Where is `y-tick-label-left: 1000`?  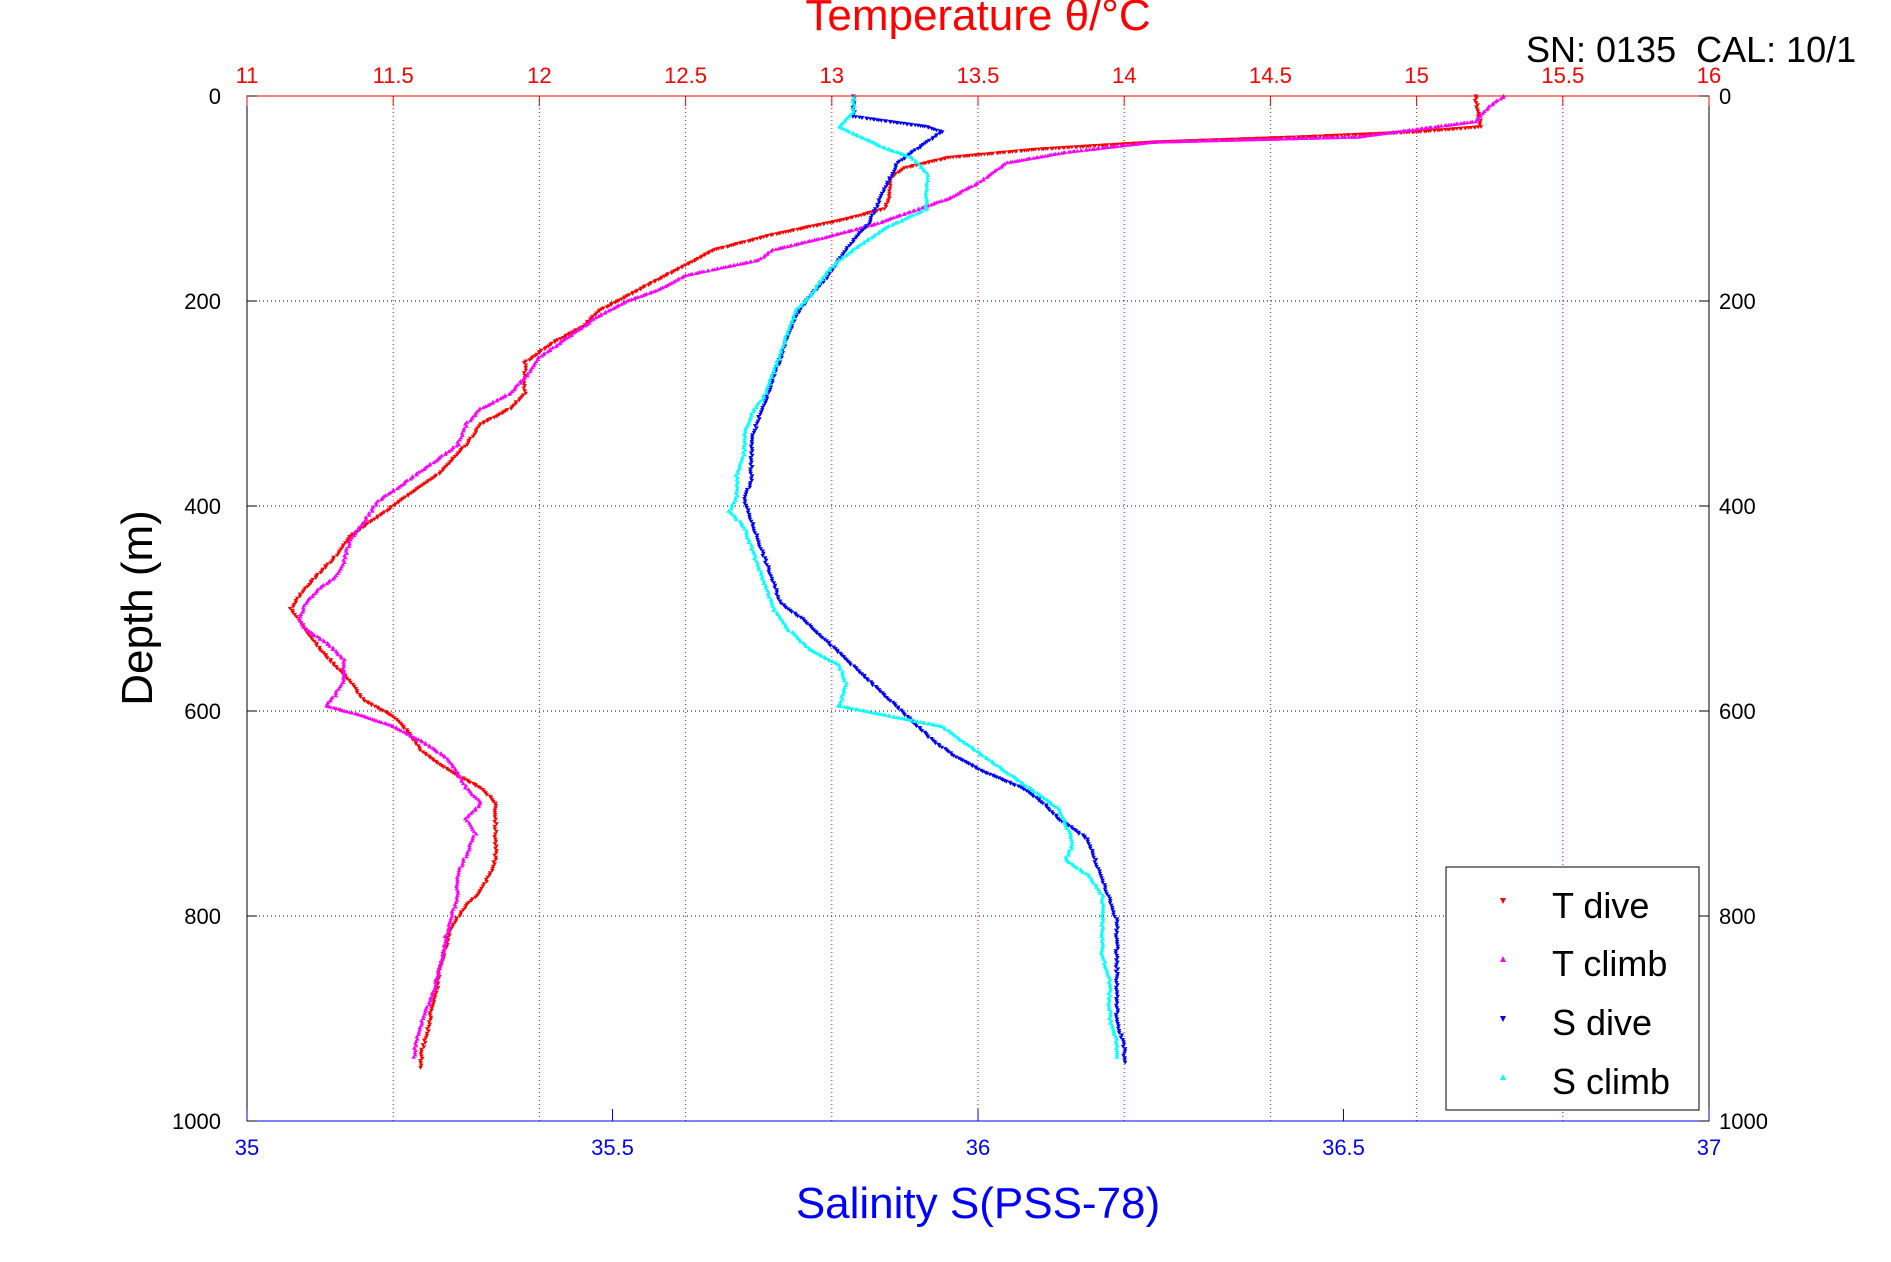
y-tick-label-left: 1000 is located at coordinates (196, 1121).